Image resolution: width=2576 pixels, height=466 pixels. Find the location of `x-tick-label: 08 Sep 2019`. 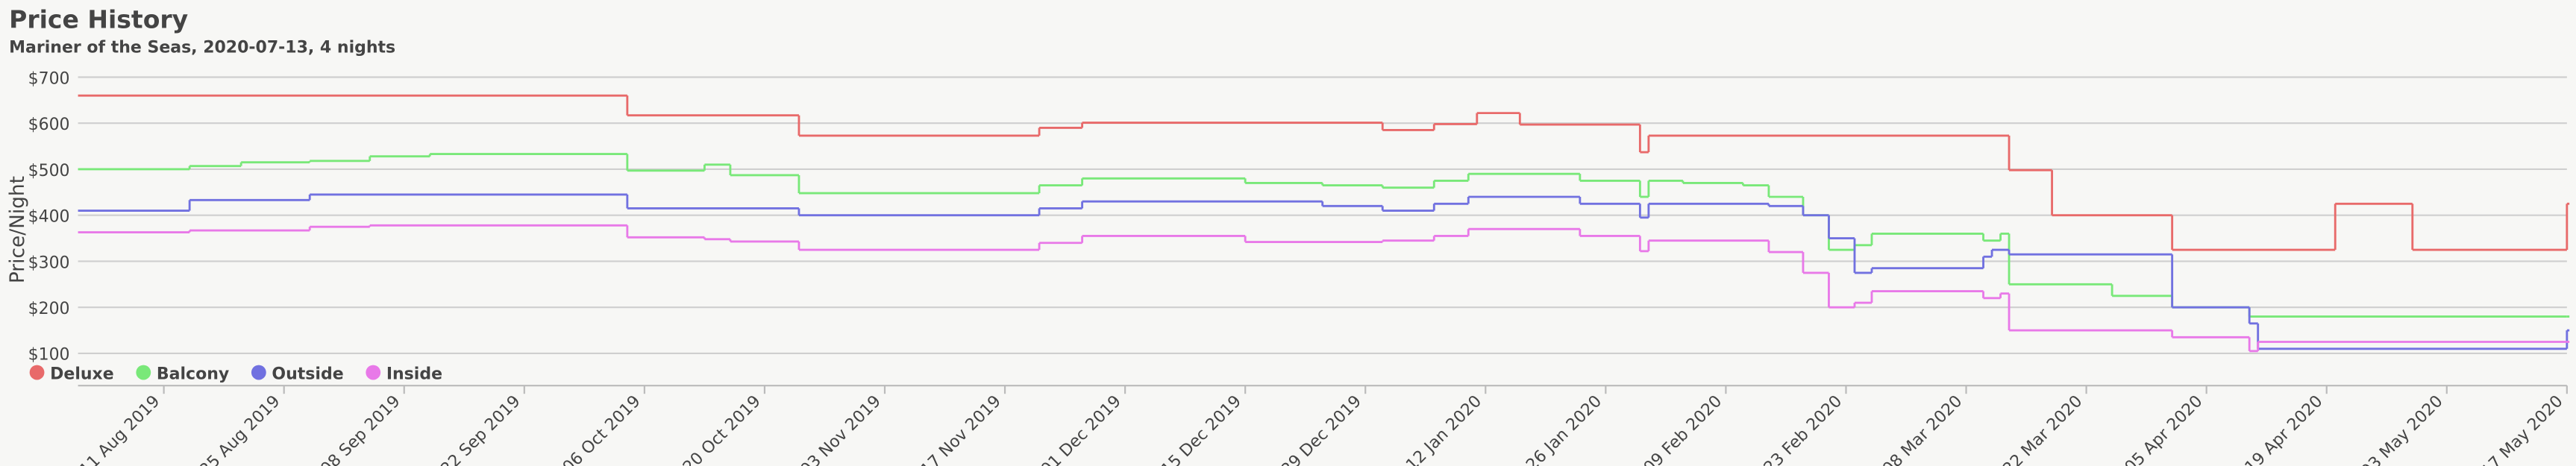

x-tick-label: 08 Sep 2019 is located at coordinates (360, 429).